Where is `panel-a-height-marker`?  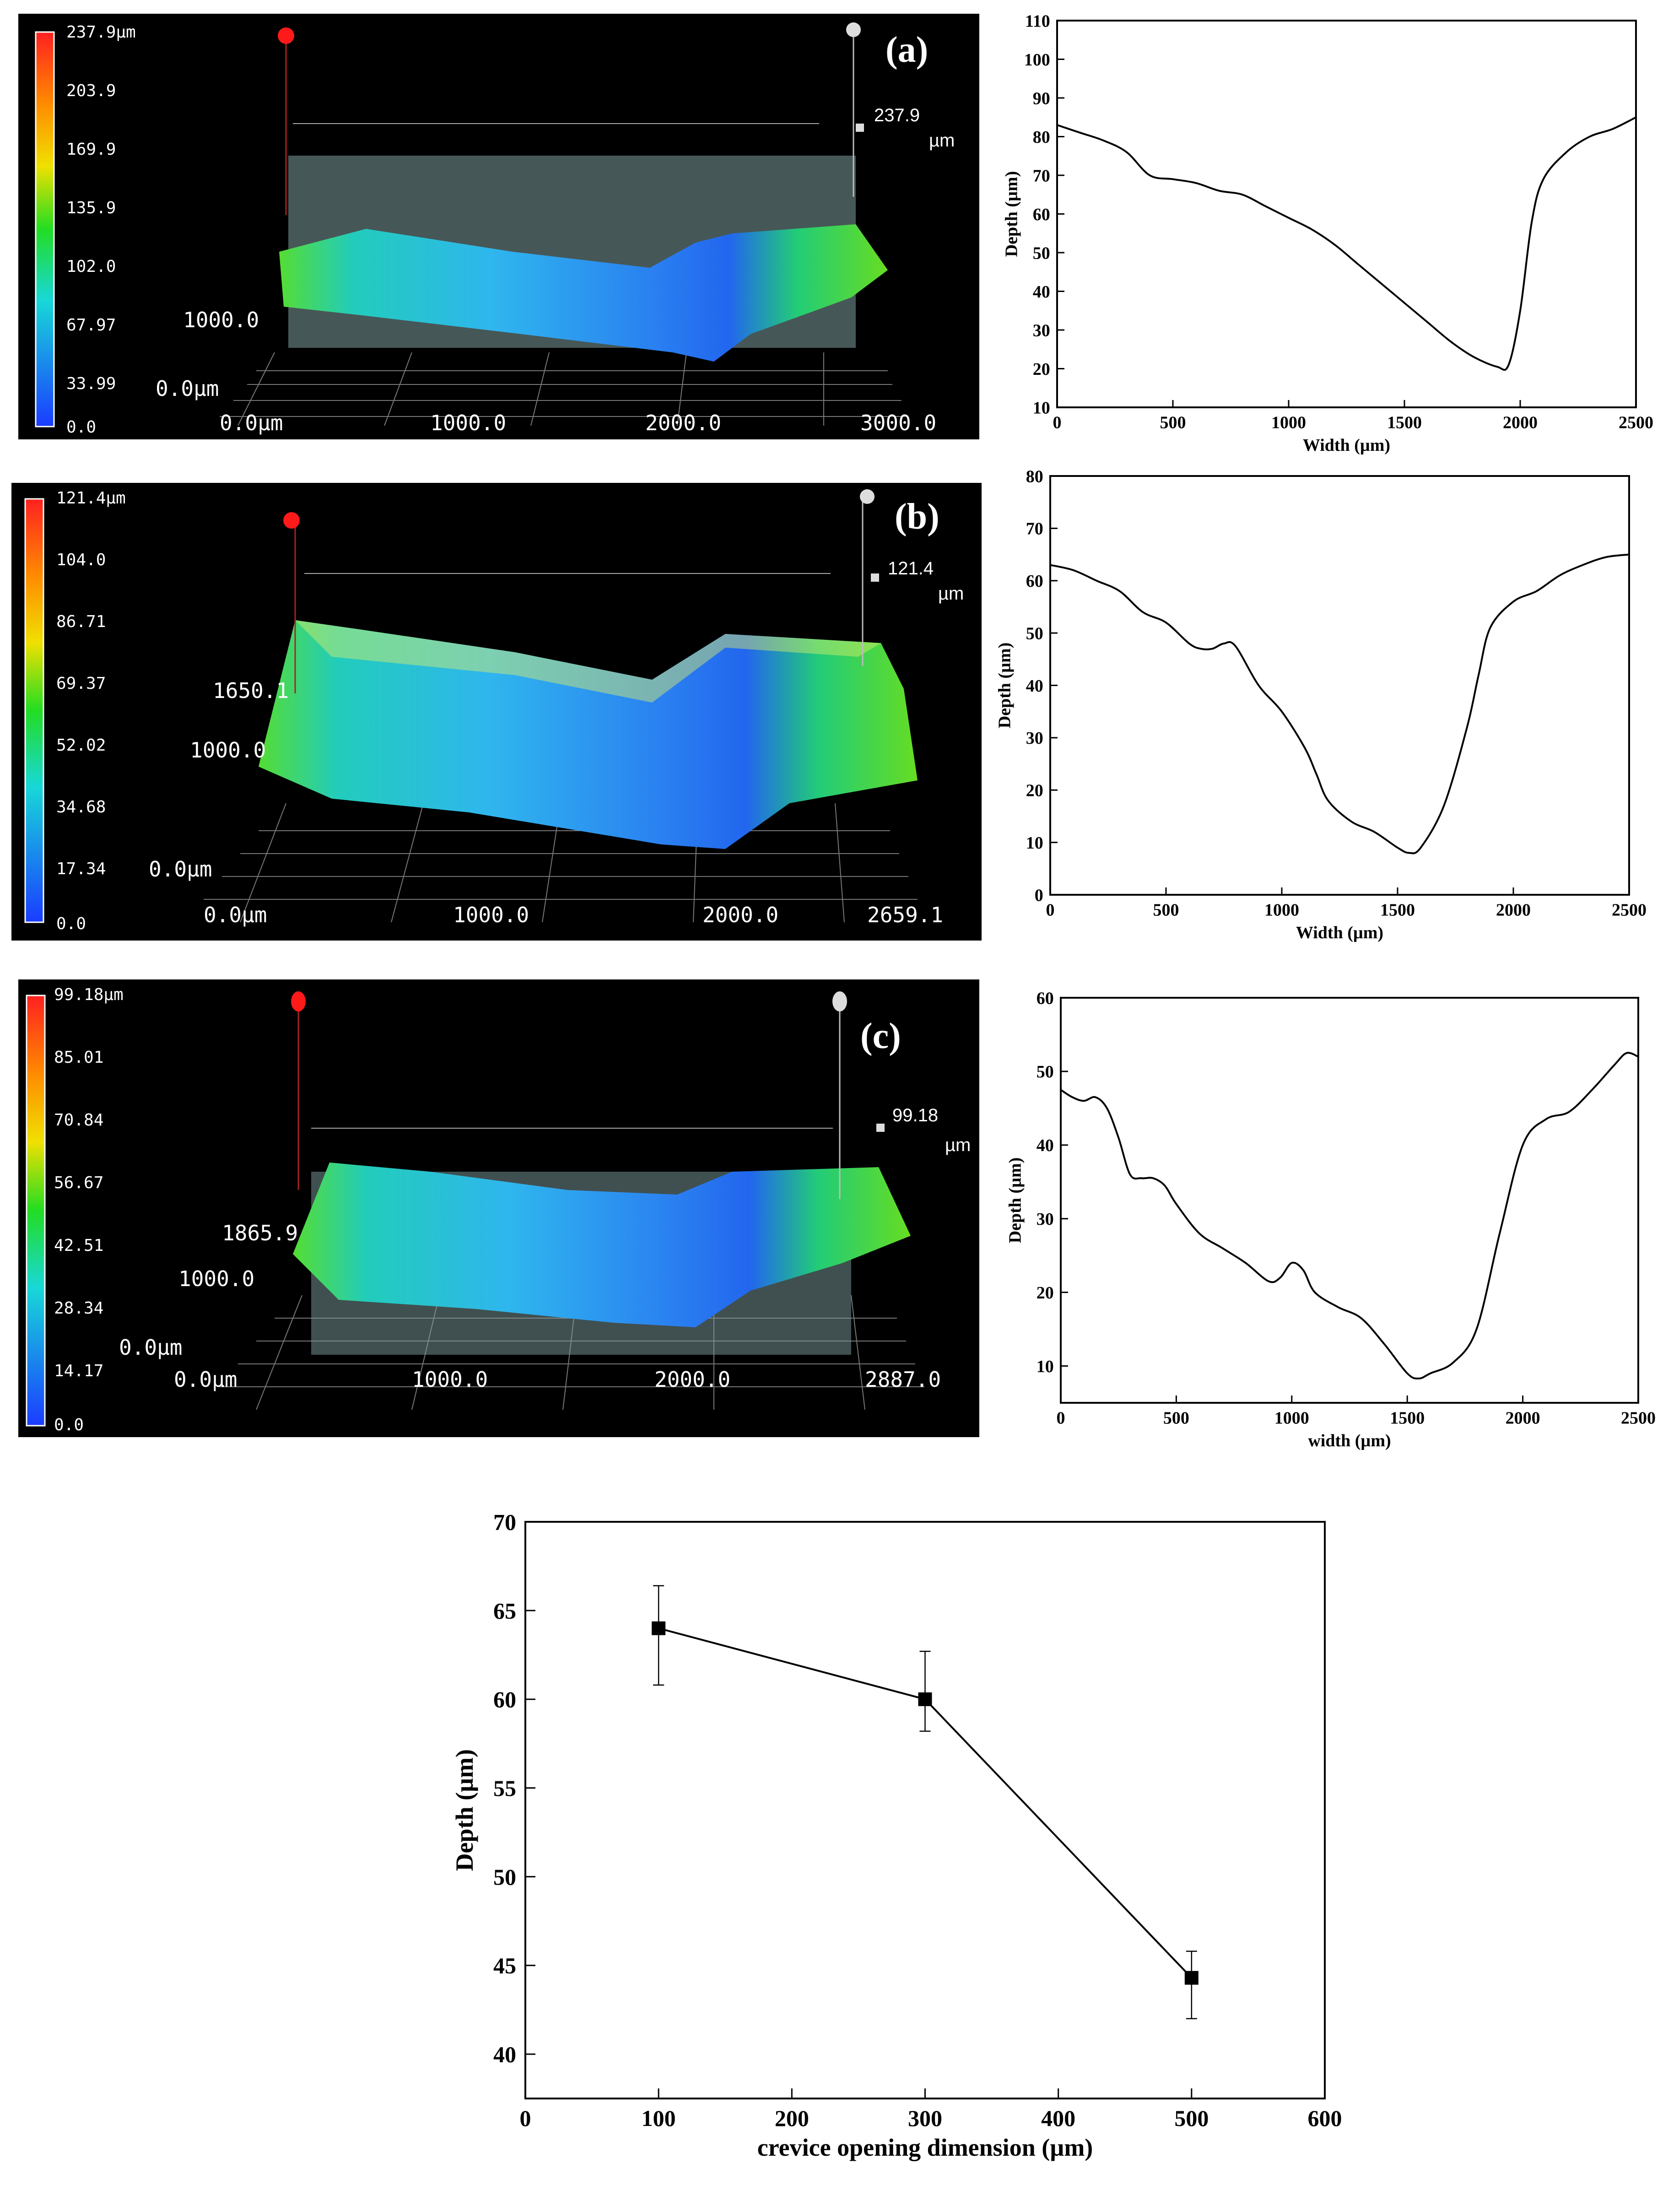
panel-a-height-marker is located at coordinates (860, 128).